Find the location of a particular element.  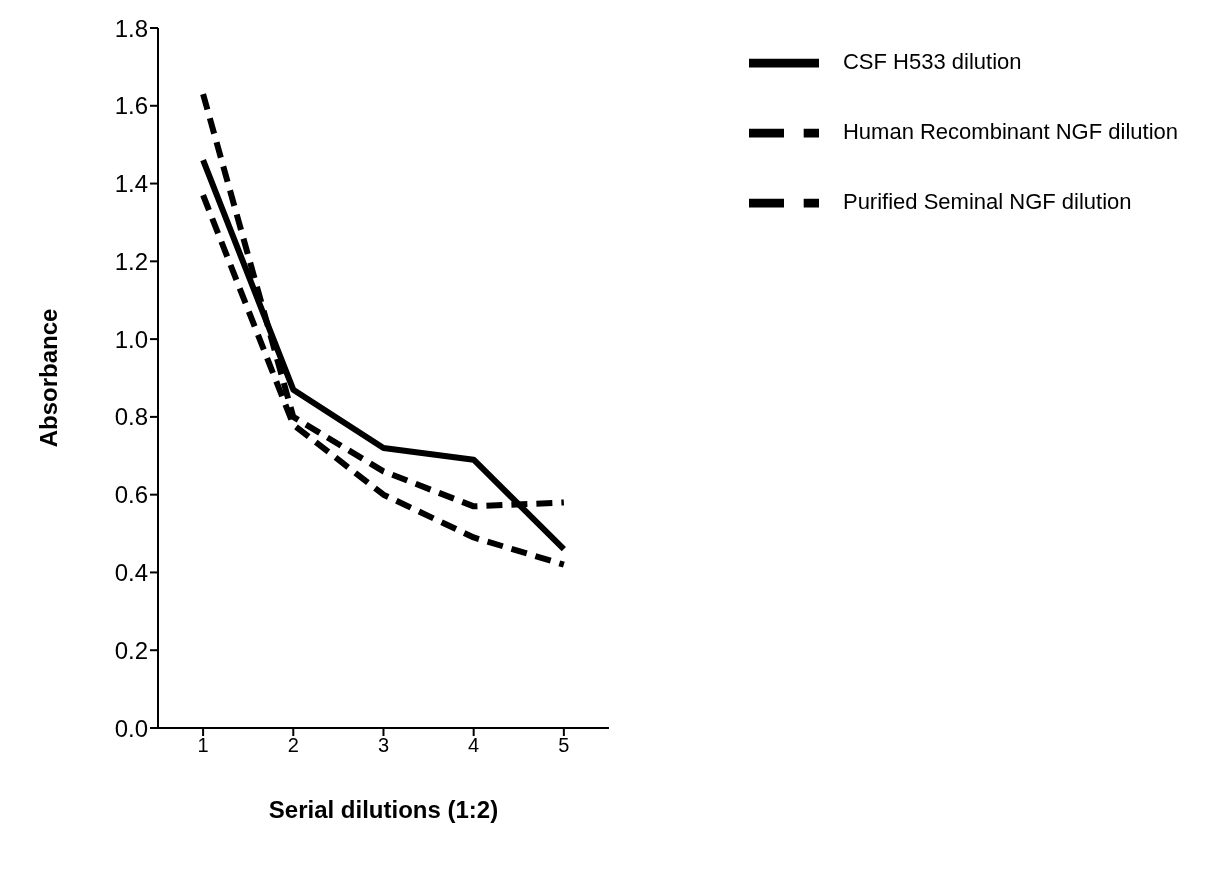

legend-label: Purified Seminal NGF dilution is located at coordinates (987, 201).